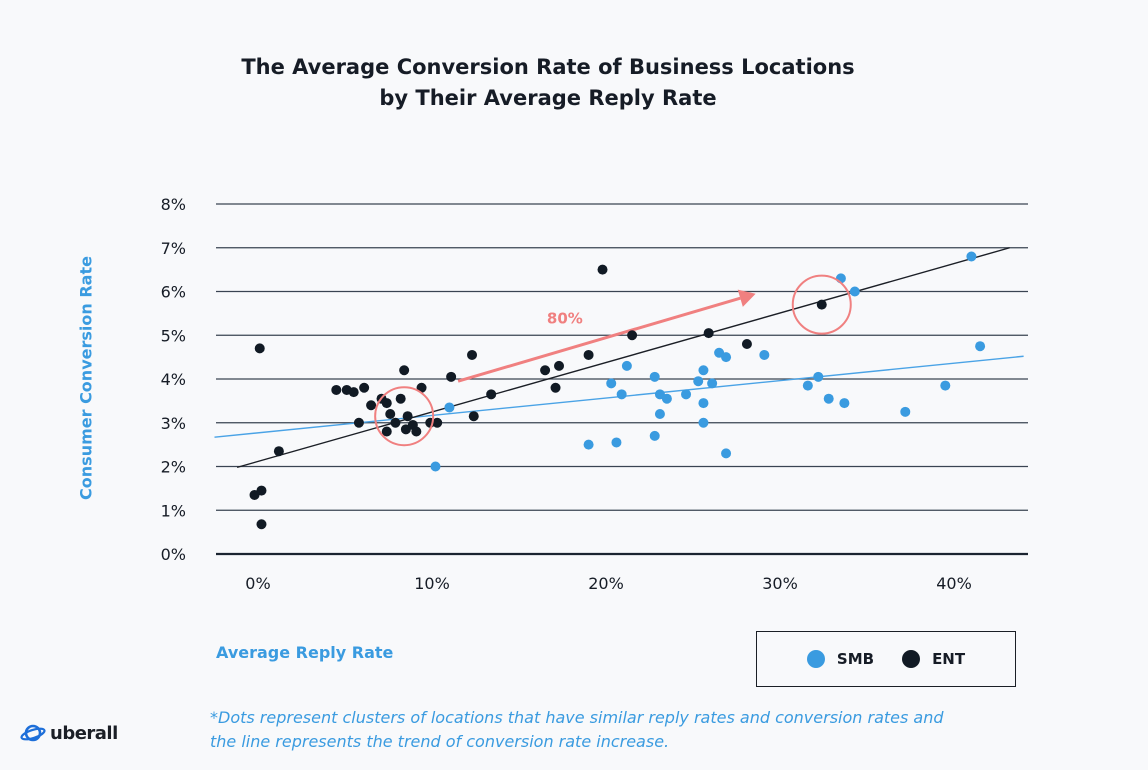 This screenshot has width=1148, height=770. I want to click on x-tick-label-0: 0%, so click(257, 583).